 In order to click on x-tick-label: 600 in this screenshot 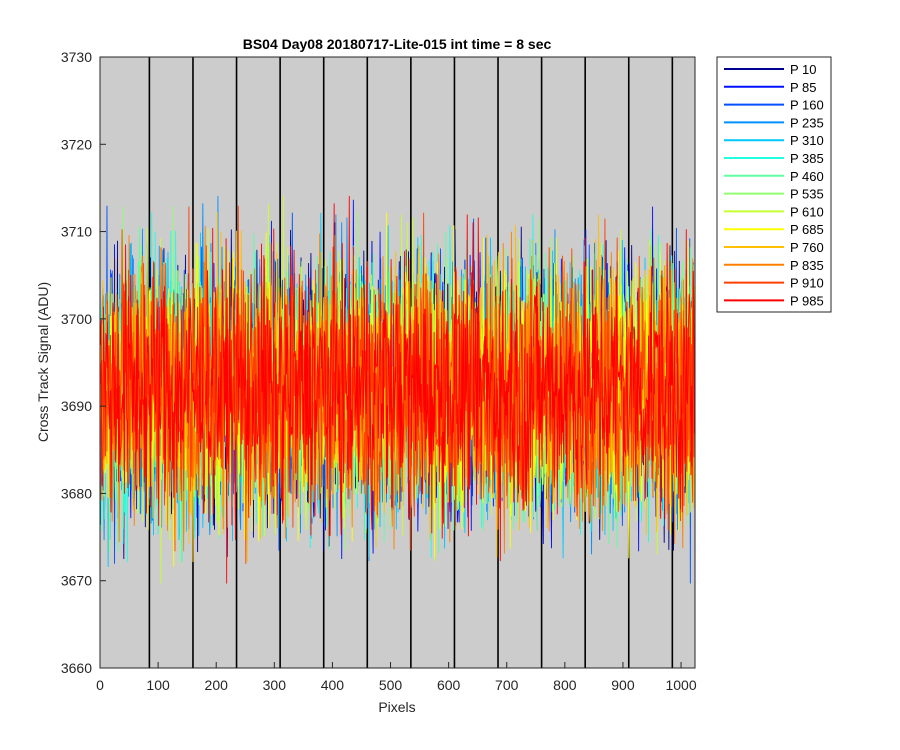, I will do `click(449, 685)`.